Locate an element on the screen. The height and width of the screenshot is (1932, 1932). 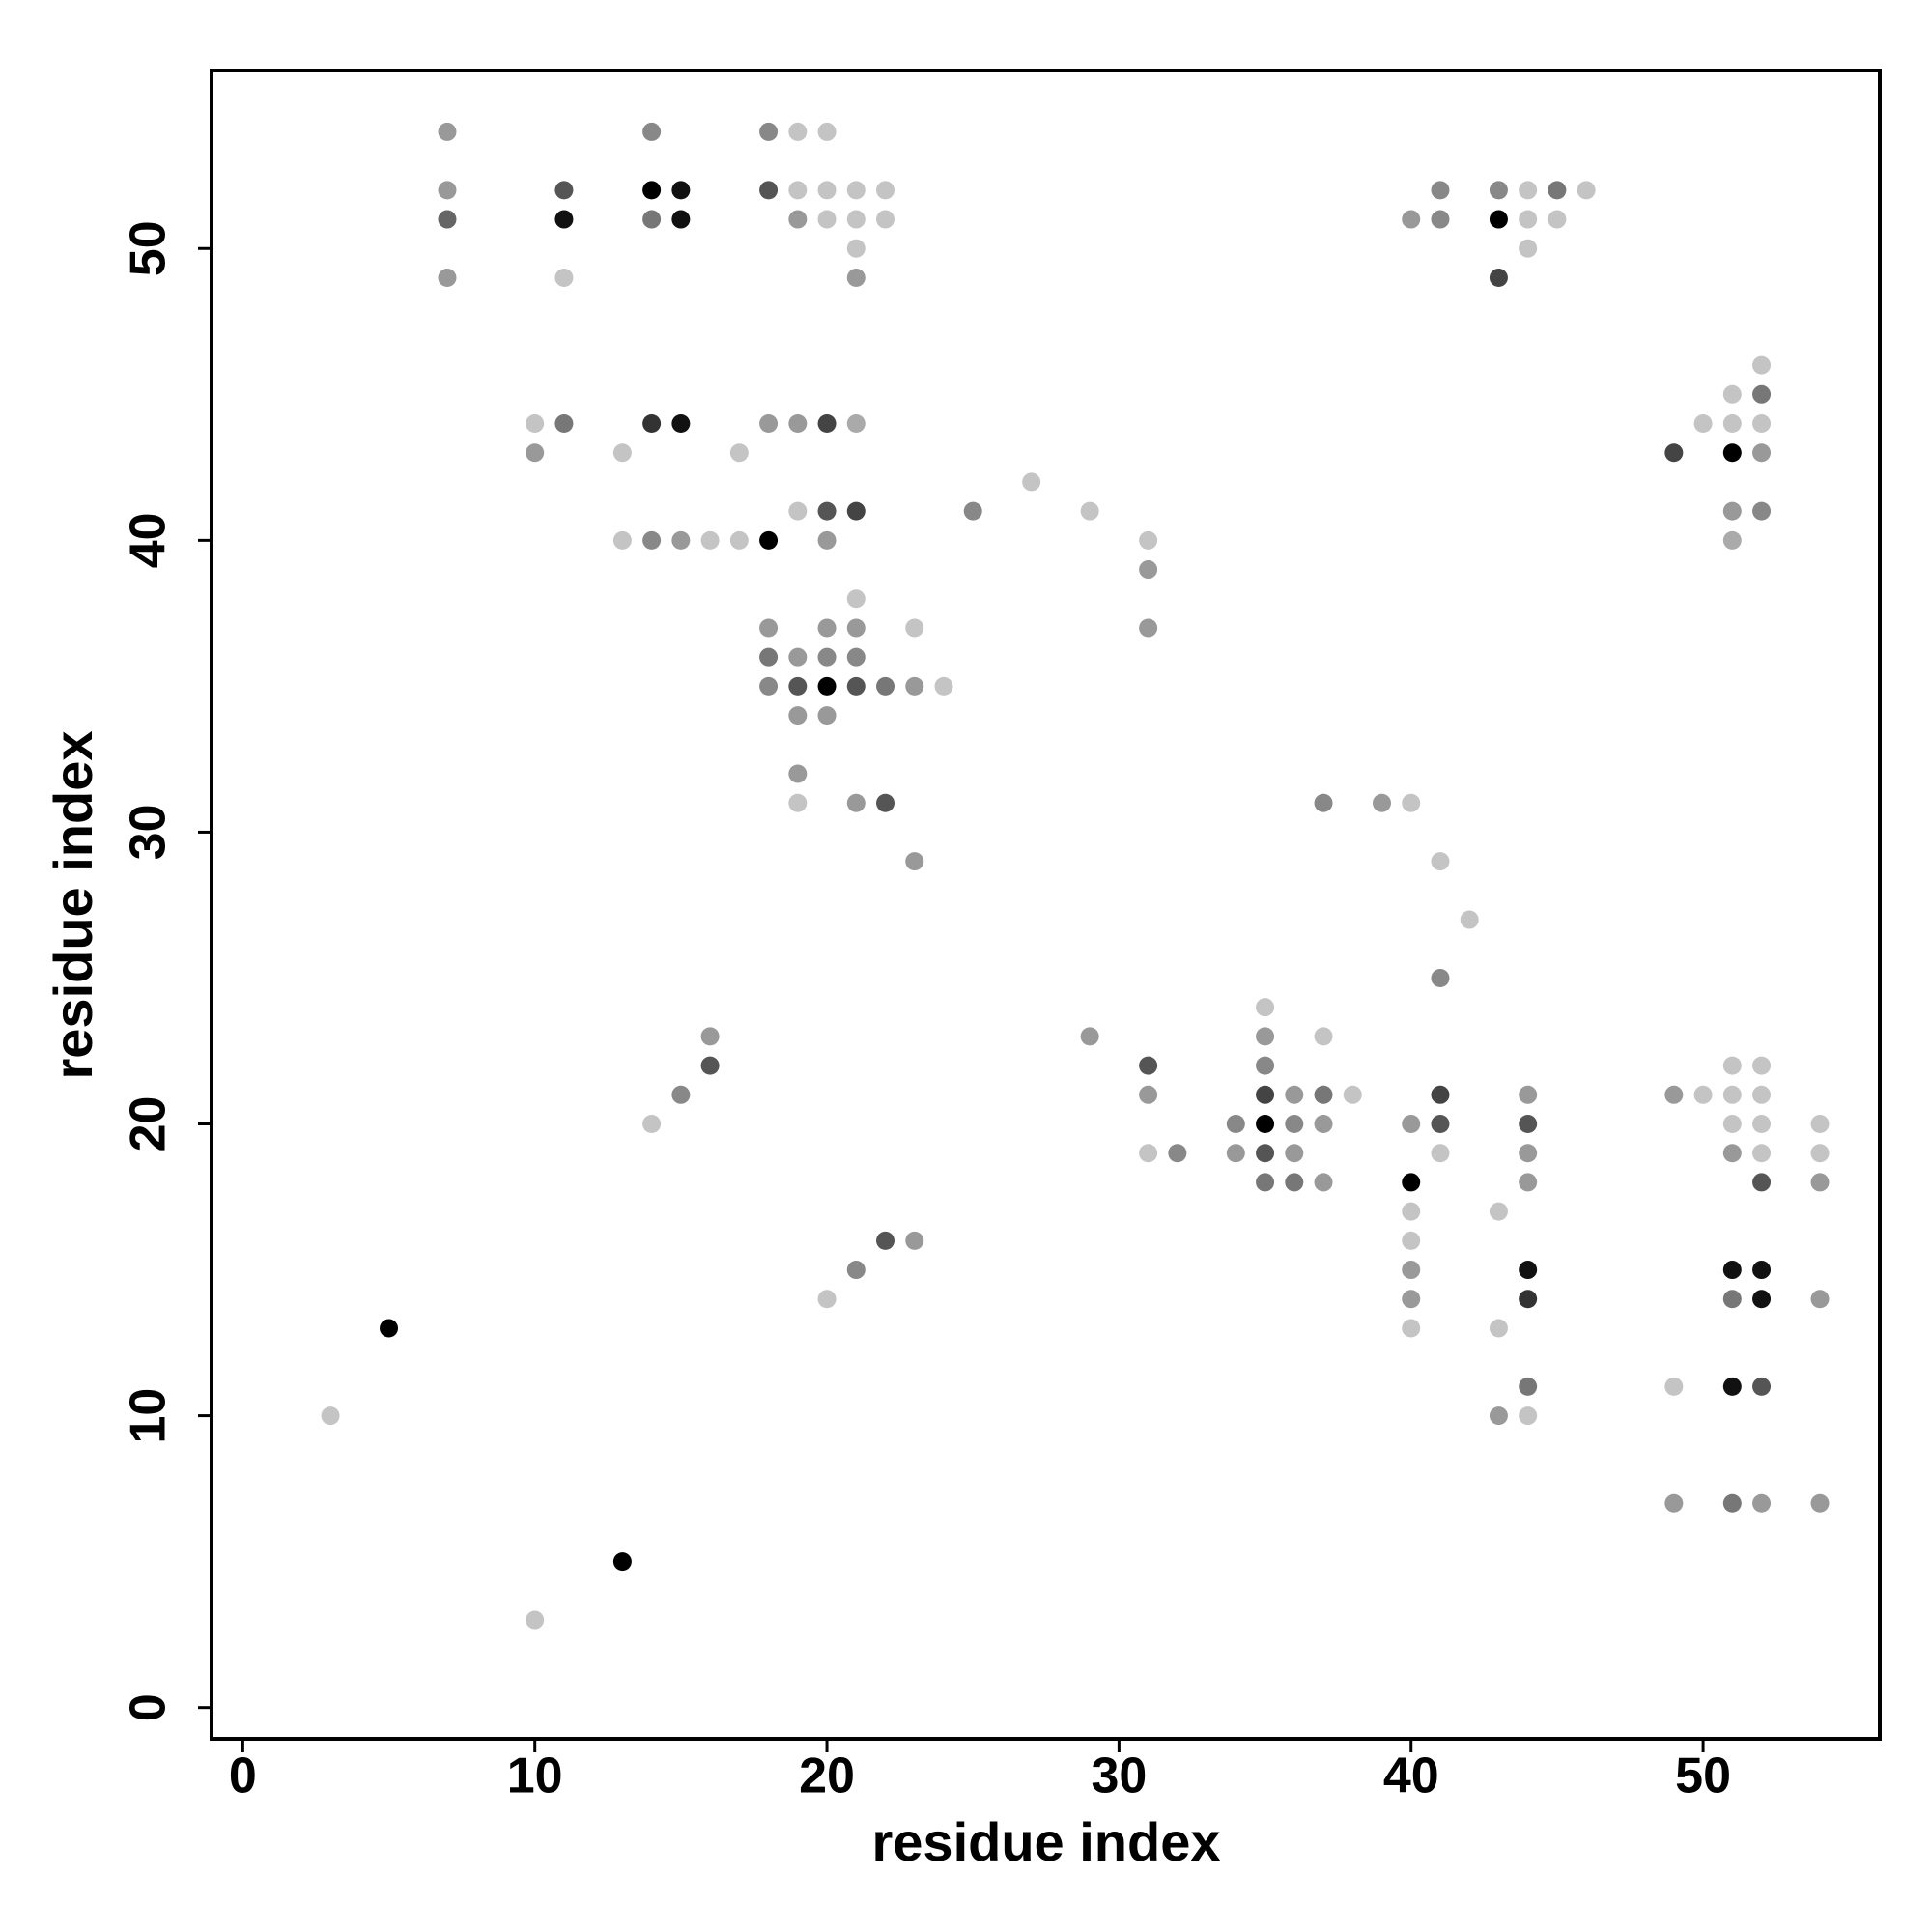
y-tick-label: 30 is located at coordinates (149, 833).